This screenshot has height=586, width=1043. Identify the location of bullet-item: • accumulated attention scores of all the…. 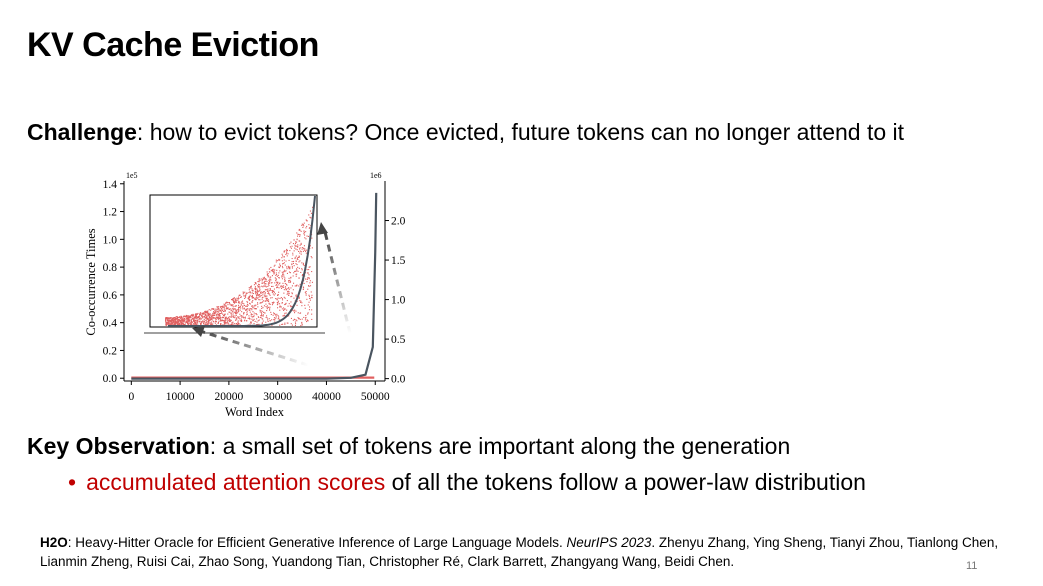
(467, 482).